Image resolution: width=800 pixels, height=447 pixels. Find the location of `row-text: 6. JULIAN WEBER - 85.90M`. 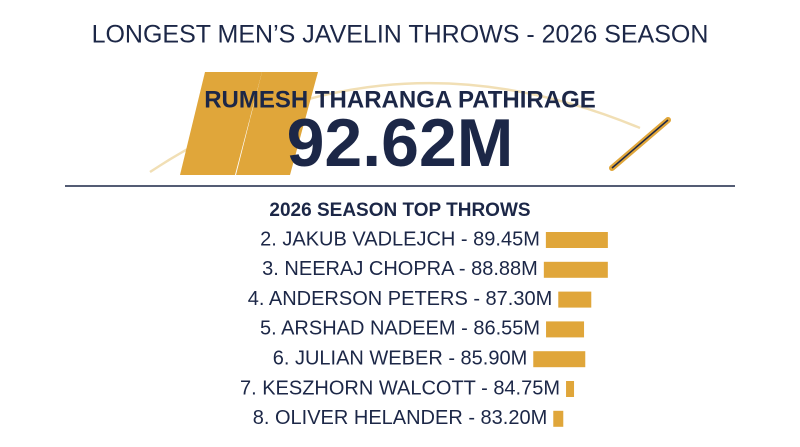

row-text: 6. JULIAN WEBER - 85.90M is located at coordinates (400, 358).